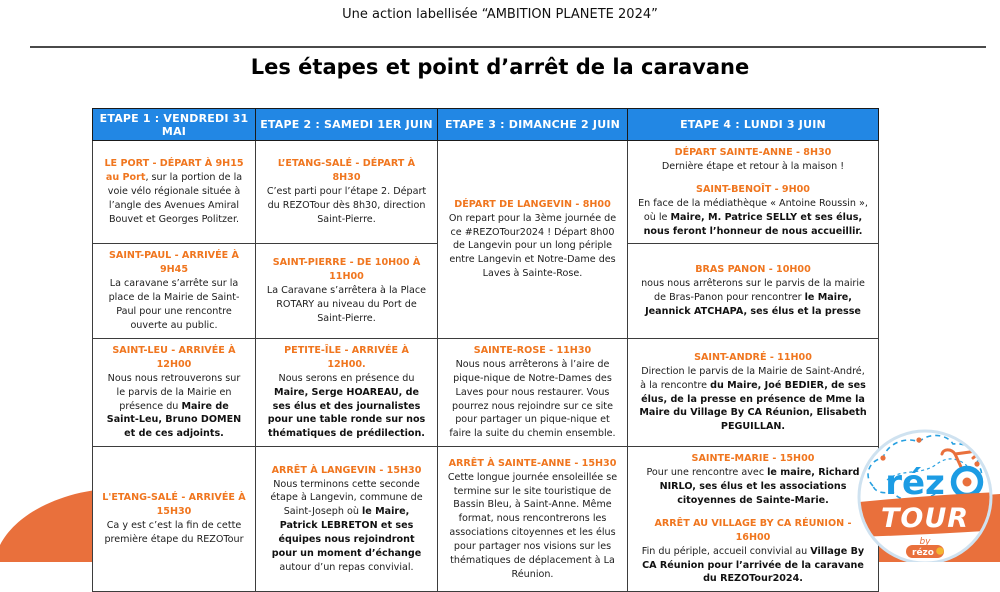 Image resolution: width=1000 pixels, height=592 pixels. Describe the element at coordinates (707, 473) in the screenshot. I see `cell-body-text: Pour une rencontre avec` at that location.